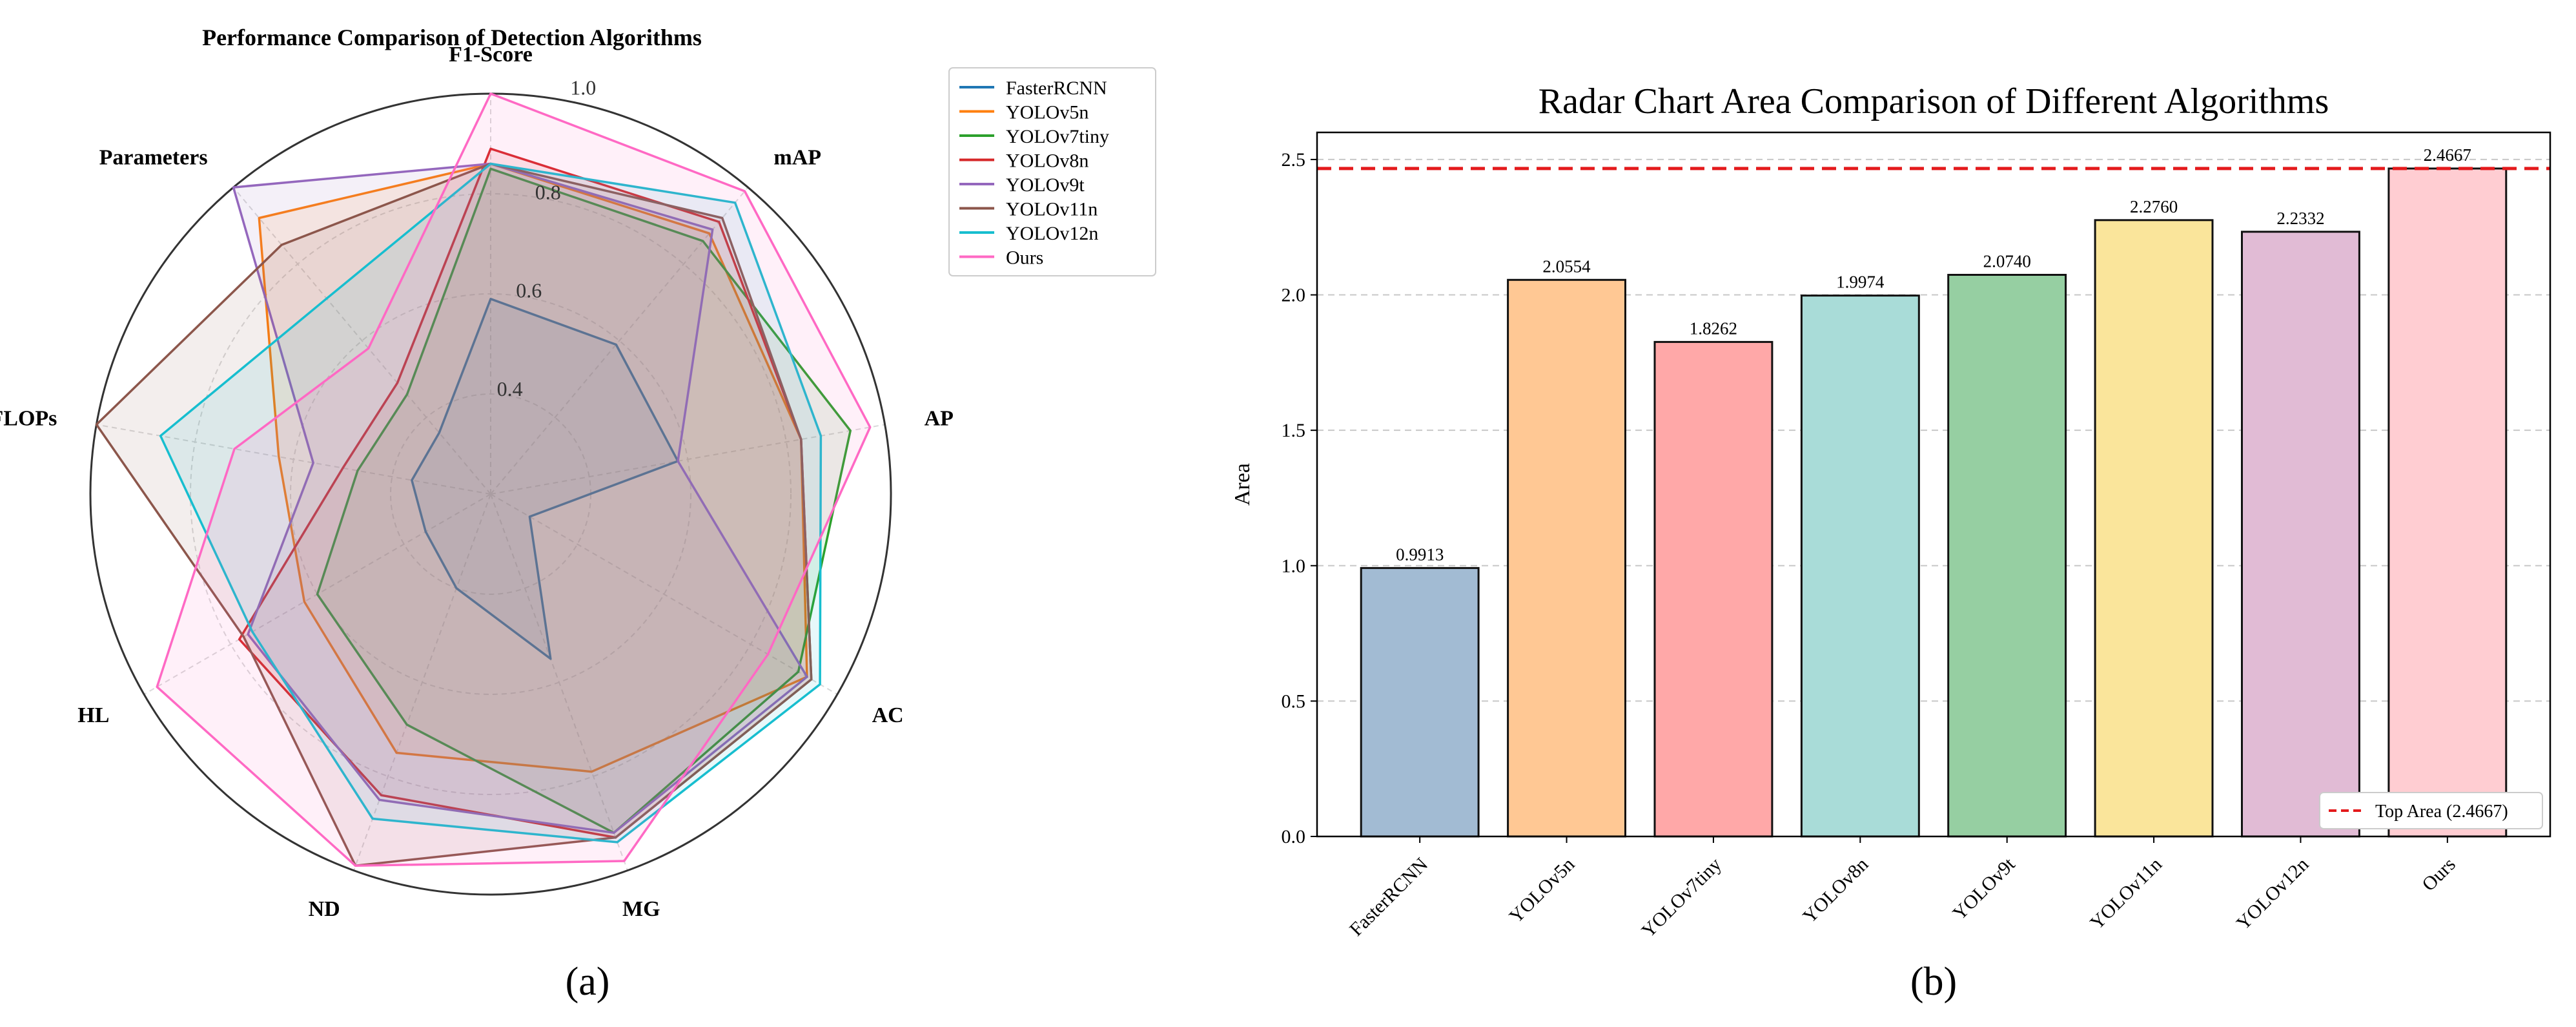  I want to click on radar-series-yolov7tiny, so click(584, 501).